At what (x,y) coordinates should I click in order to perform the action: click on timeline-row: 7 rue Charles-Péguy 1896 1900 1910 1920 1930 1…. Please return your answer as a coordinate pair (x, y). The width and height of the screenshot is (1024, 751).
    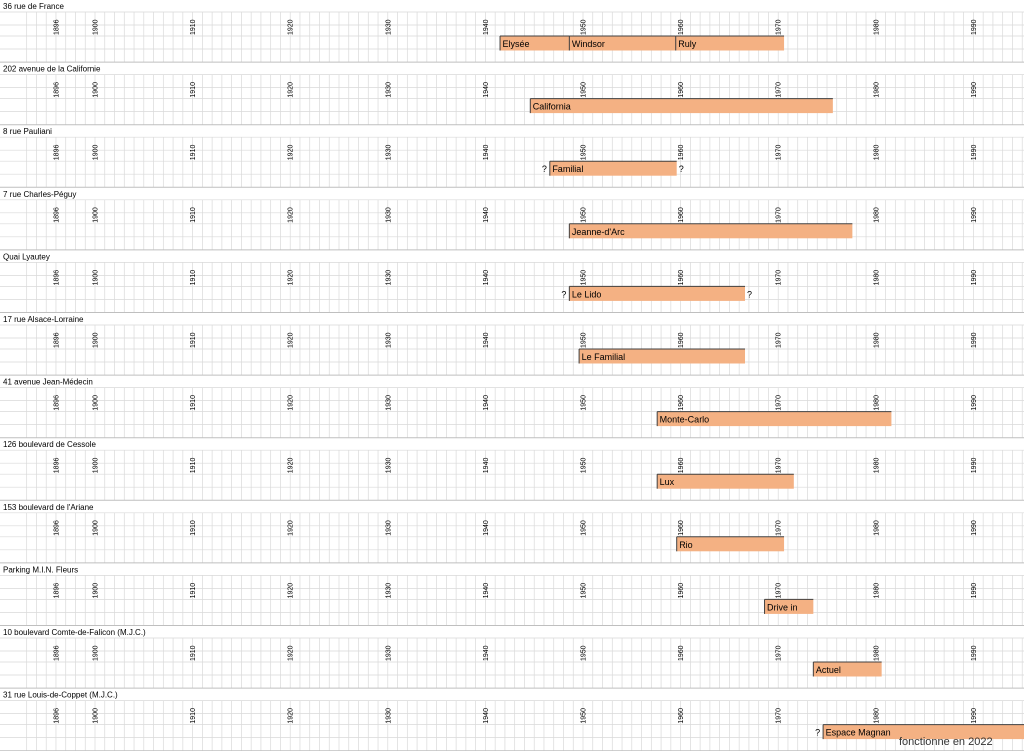
    Looking at the image, I should click on (512, 220).